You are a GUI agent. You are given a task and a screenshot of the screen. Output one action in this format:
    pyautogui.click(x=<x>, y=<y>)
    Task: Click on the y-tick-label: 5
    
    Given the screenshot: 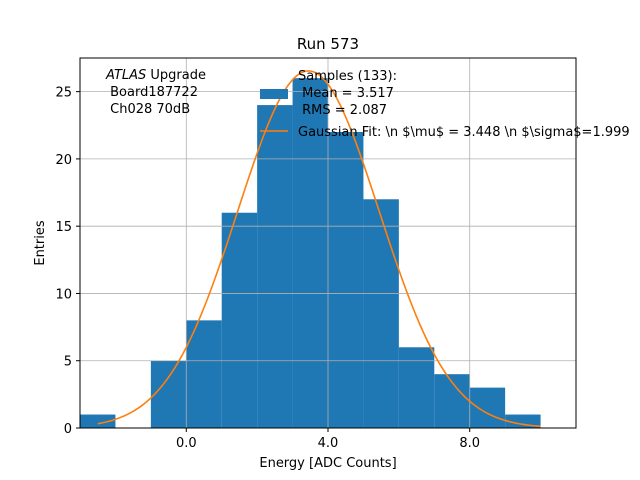 What is the action you would take?
    pyautogui.click(x=68, y=362)
    